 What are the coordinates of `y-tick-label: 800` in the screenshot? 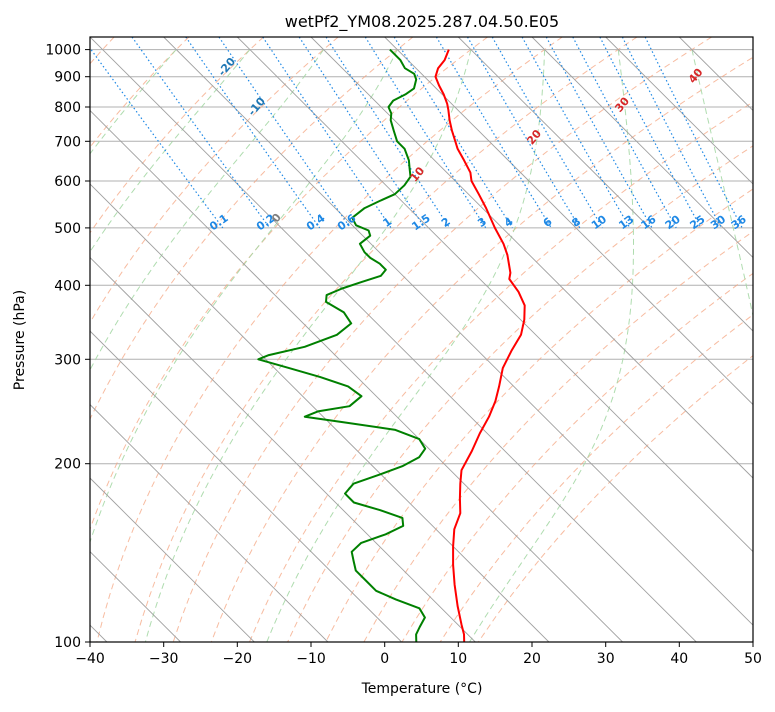 It's located at (67, 108).